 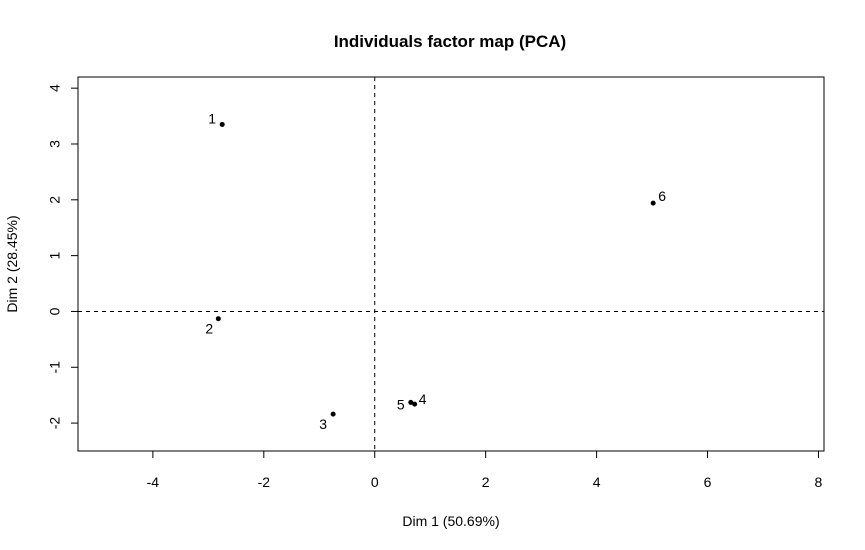 What do you see at coordinates (708, 482) in the screenshot?
I see `x-tick-label: 6` at bounding box center [708, 482].